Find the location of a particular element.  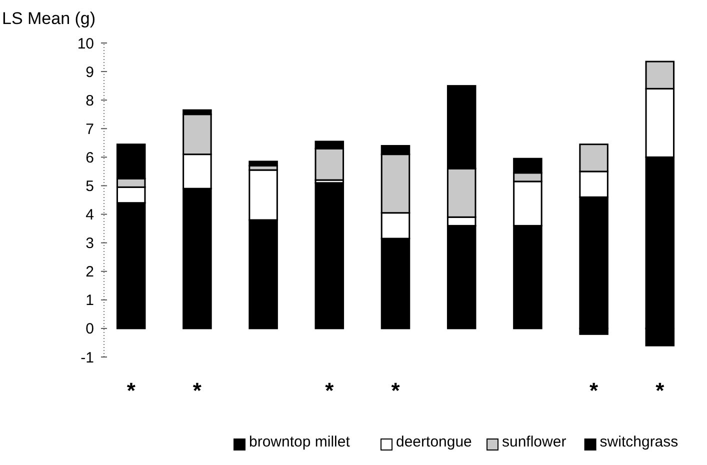

legend-label: sunflower is located at coordinates (534, 442).